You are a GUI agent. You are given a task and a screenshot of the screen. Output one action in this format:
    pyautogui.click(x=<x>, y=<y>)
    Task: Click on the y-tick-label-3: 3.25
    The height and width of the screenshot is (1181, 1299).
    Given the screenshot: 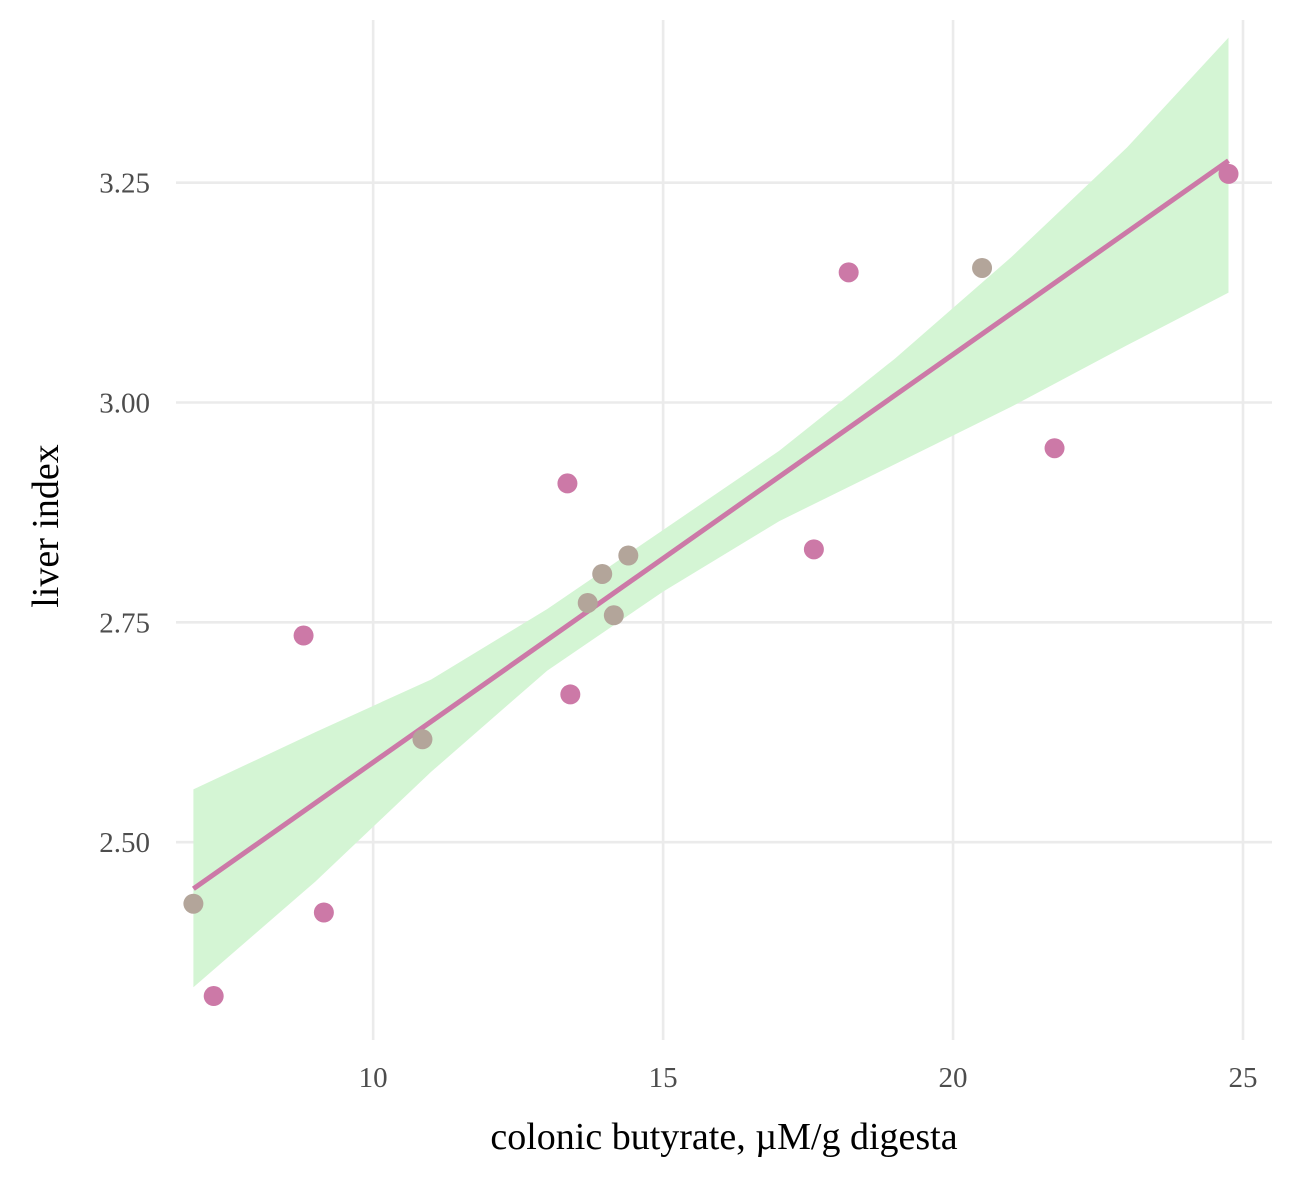 What is the action you would take?
    pyautogui.click(x=124, y=184)
    